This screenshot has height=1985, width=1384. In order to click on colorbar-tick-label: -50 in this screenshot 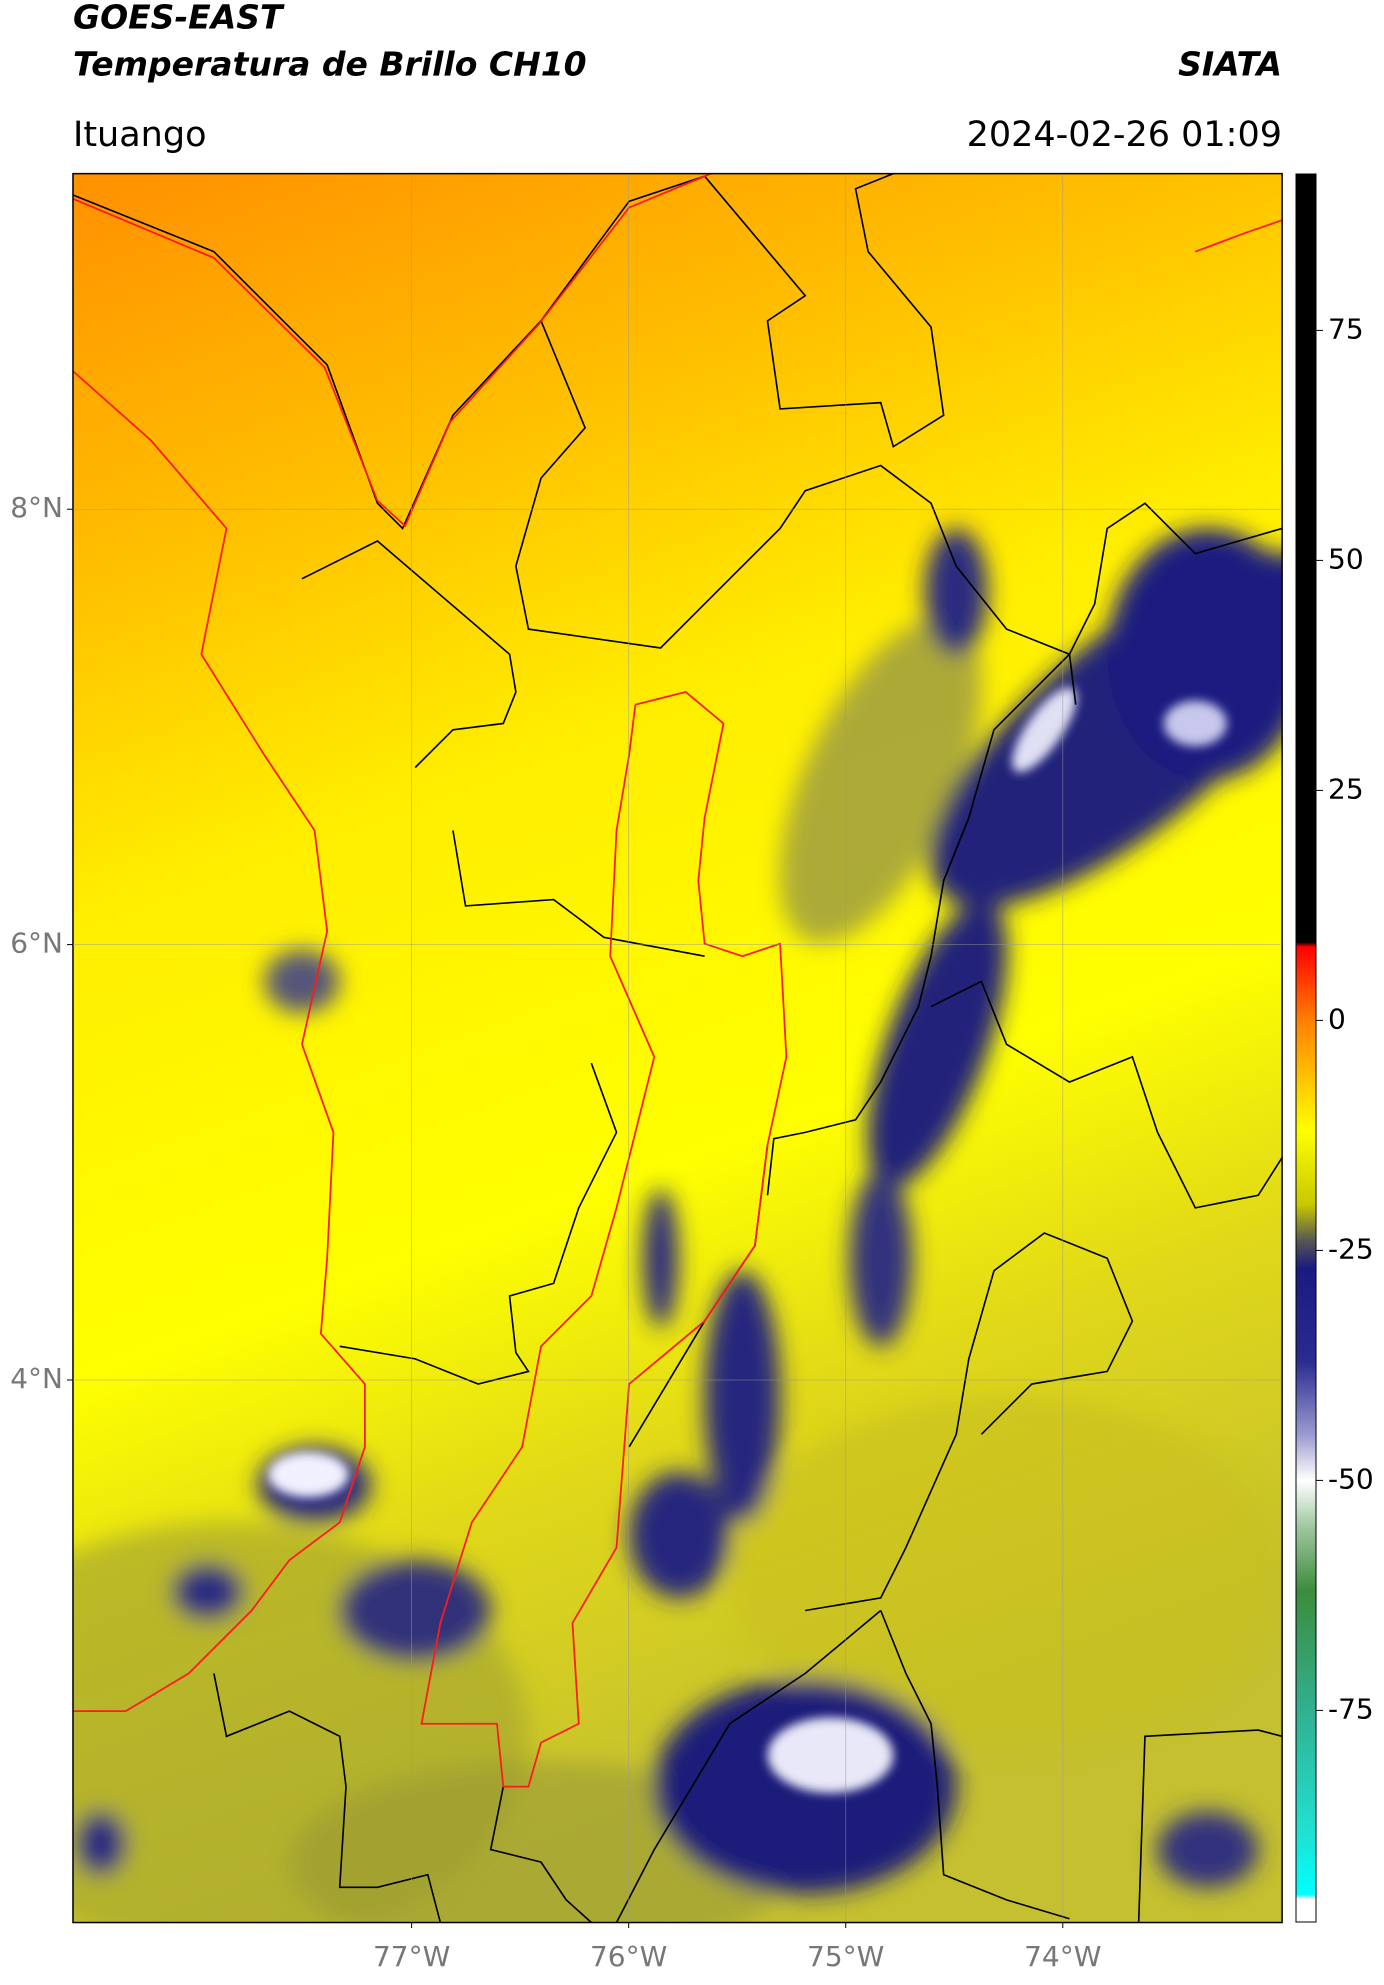, I will do `click(1351, 1478)`.